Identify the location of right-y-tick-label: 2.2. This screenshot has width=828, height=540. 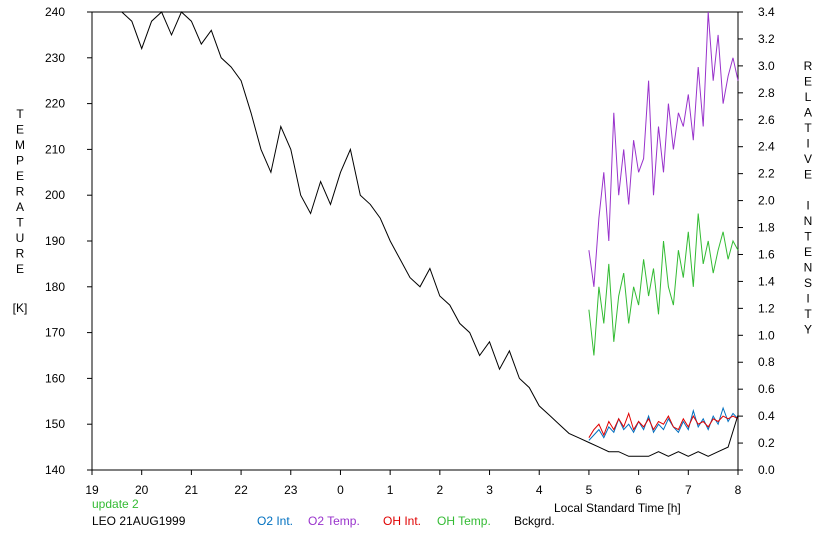
(766, 174).